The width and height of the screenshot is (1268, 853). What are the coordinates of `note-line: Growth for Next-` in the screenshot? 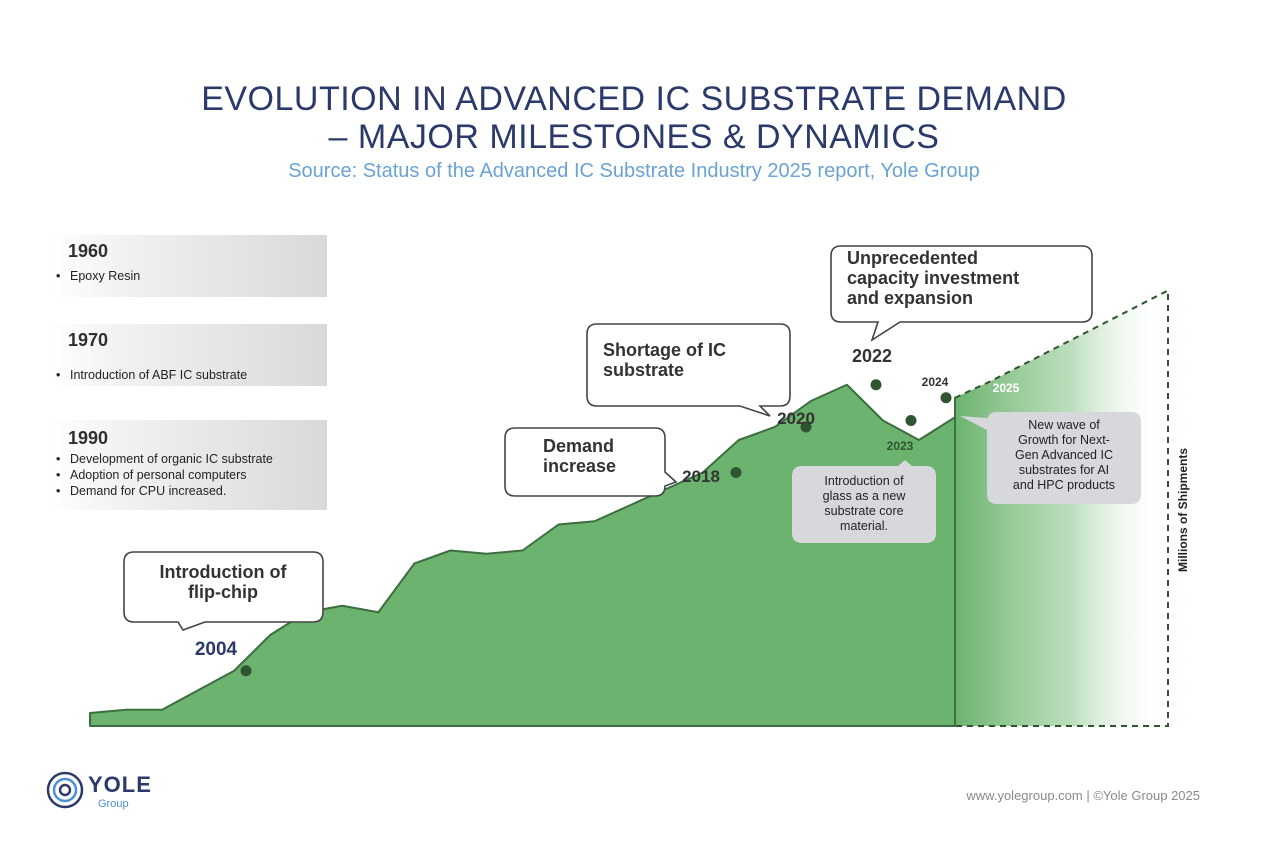 It's located at (1064, 440).